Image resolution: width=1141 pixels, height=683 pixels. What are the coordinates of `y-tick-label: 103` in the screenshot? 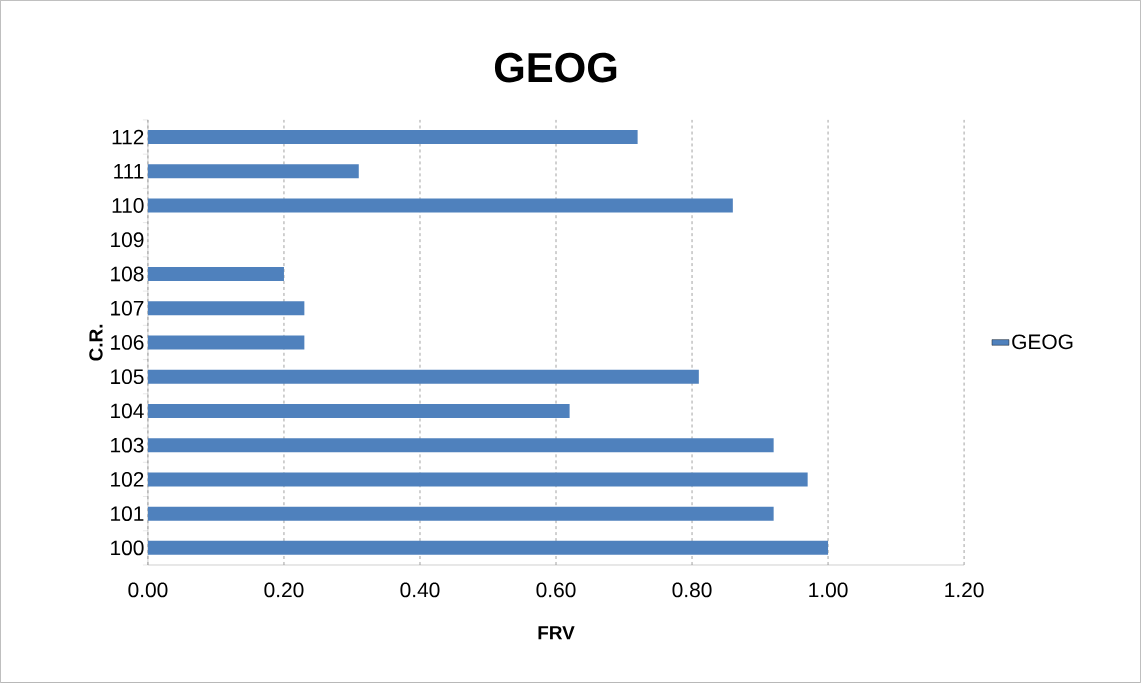 It's located at (127, 445).